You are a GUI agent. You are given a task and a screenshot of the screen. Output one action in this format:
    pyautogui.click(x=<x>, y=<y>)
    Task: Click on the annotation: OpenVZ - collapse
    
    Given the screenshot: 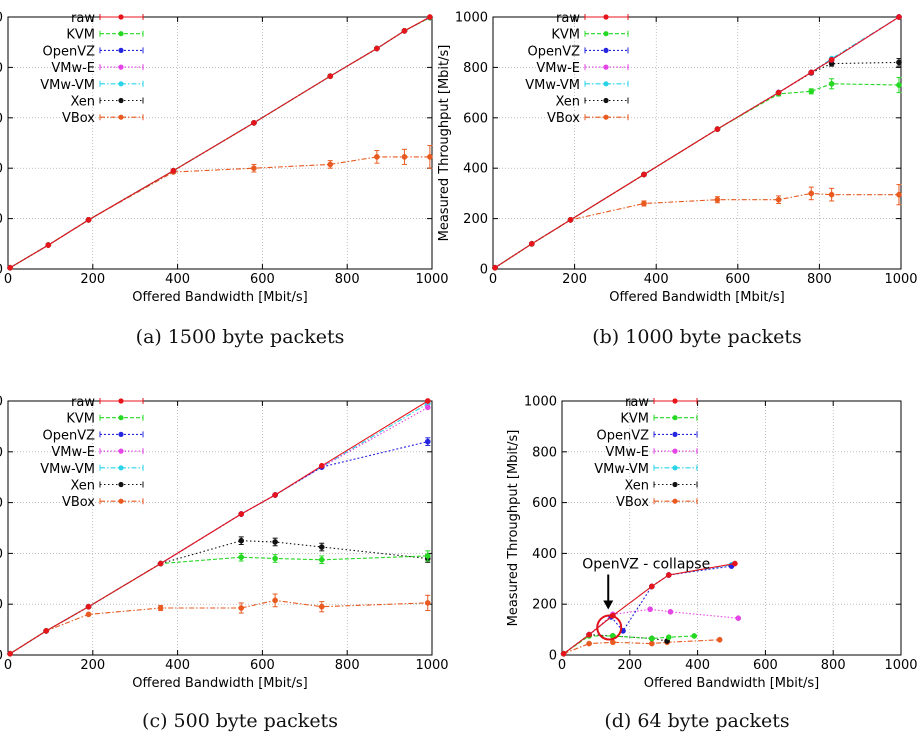 What is the action you would take?
    pyautogui.click(x=646, y=599)
    